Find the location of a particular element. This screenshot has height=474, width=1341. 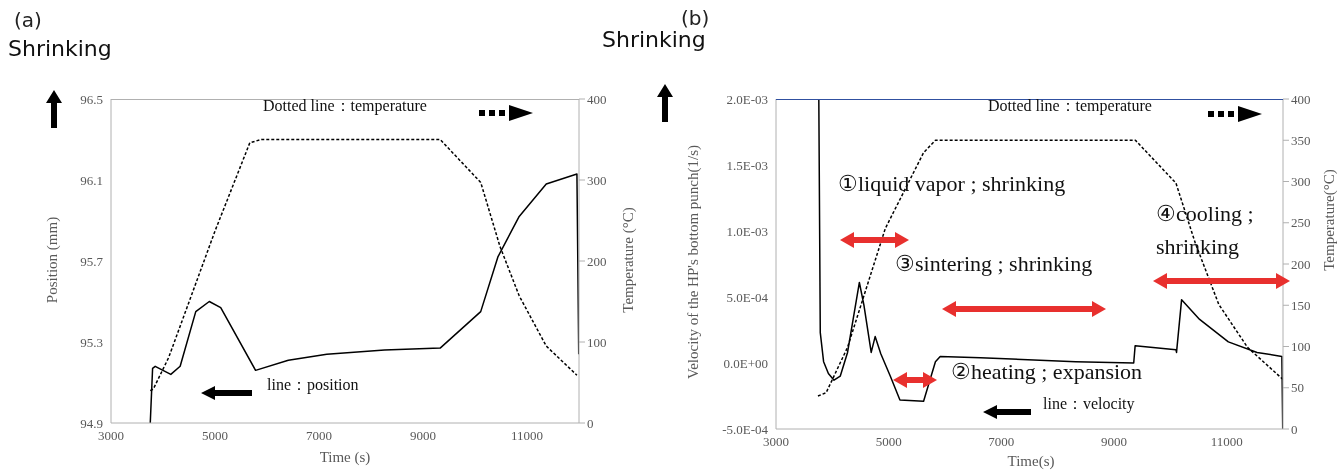

annotation: ③sintering ; shrinking is located at coordinates (994, 263).